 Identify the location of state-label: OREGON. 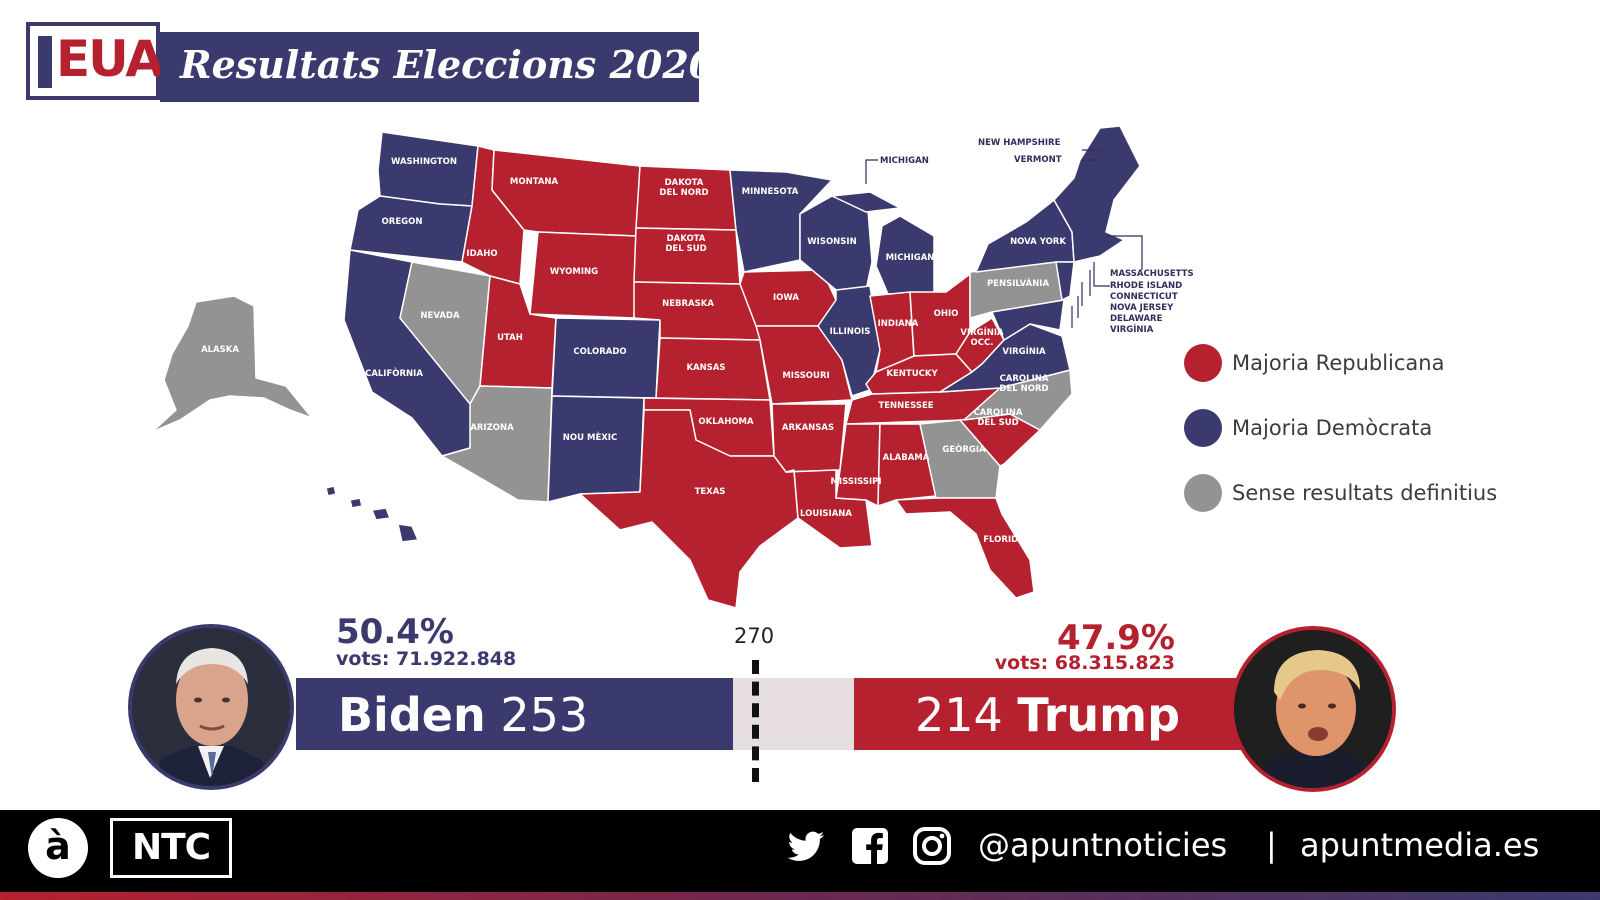
(402, 222).